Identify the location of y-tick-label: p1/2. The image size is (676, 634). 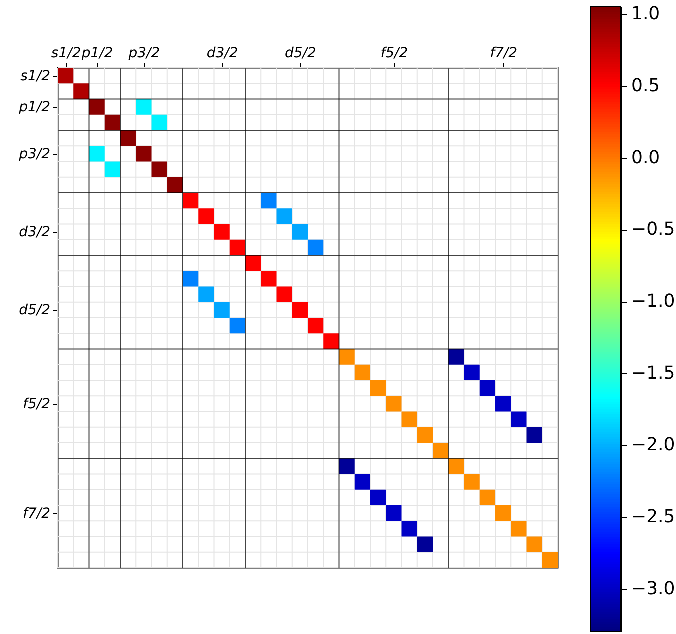
(34, 108).